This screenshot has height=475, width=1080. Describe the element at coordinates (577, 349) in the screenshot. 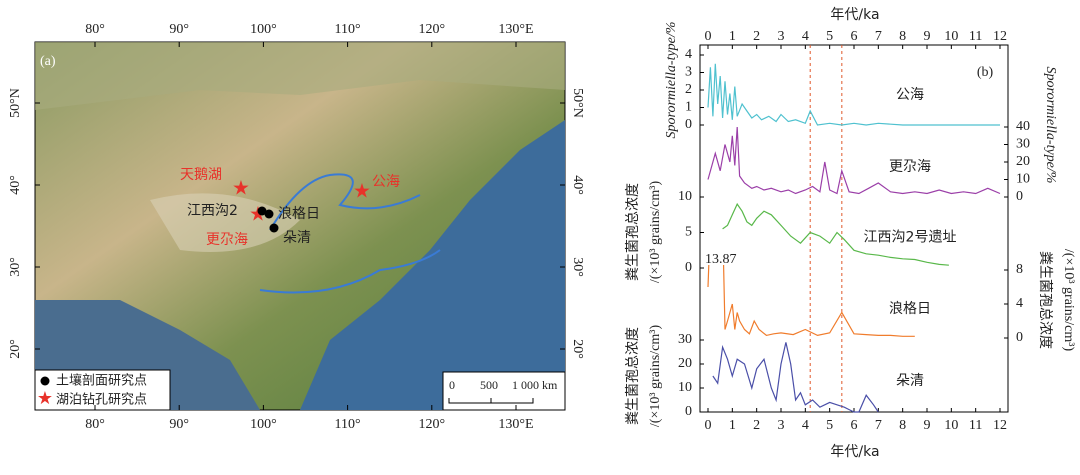

I see `lat-tick-label: 20°` at that location.